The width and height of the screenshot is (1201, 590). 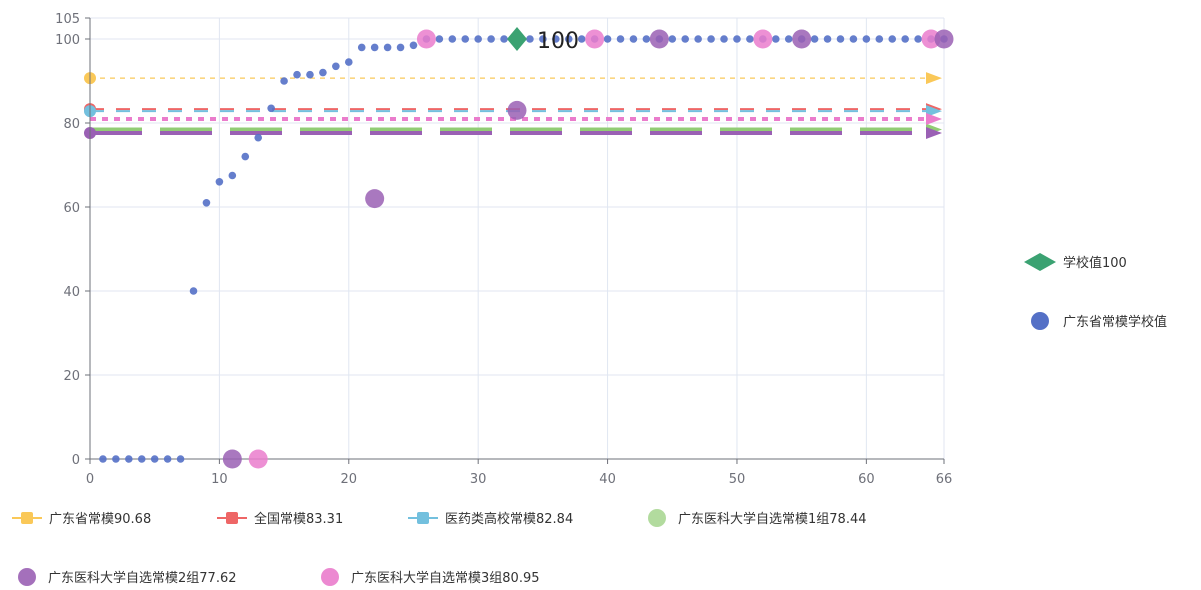 I want to click on x-tick-label: 50, so click(x=737, y=479).